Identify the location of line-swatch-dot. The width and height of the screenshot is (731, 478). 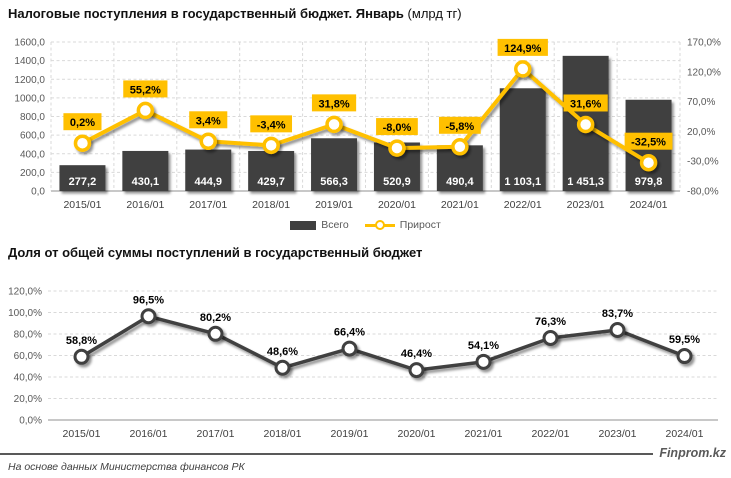
(379, 225).